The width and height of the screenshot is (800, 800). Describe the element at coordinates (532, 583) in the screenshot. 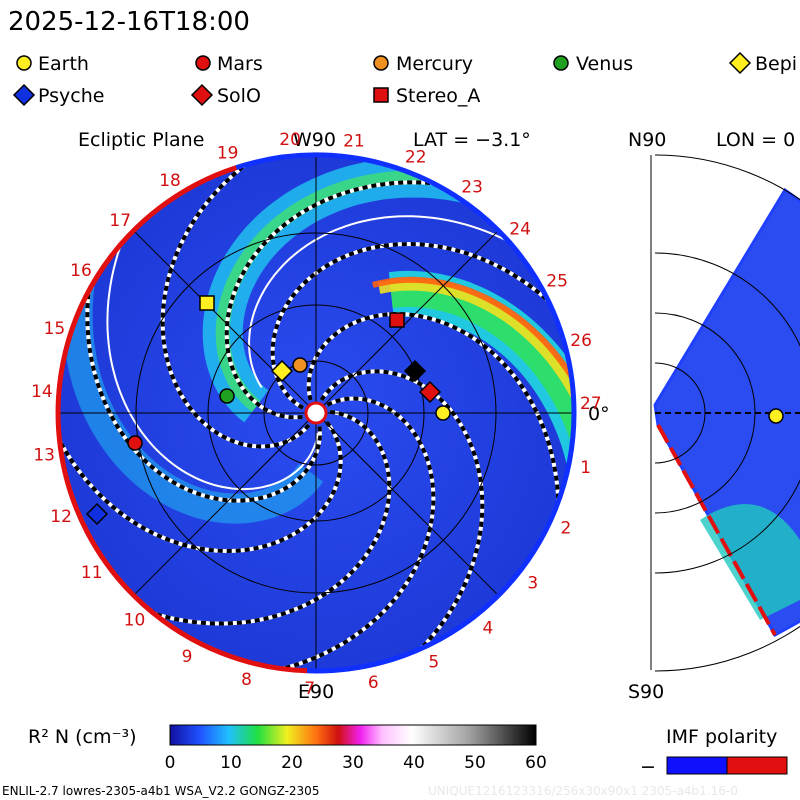

I see `sector-label: 3` at that location.